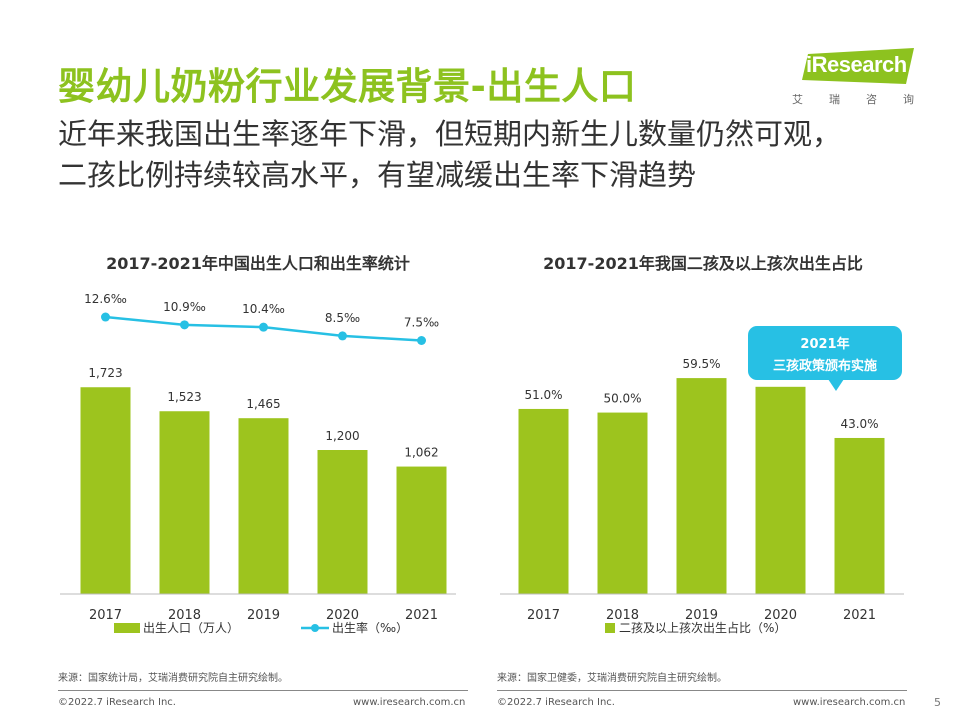 The width and height of the screenshot is (960, 720). I want to click on page-title: 婴幼儿奶粉行业发展背景-出生人口, so click(347, 86).